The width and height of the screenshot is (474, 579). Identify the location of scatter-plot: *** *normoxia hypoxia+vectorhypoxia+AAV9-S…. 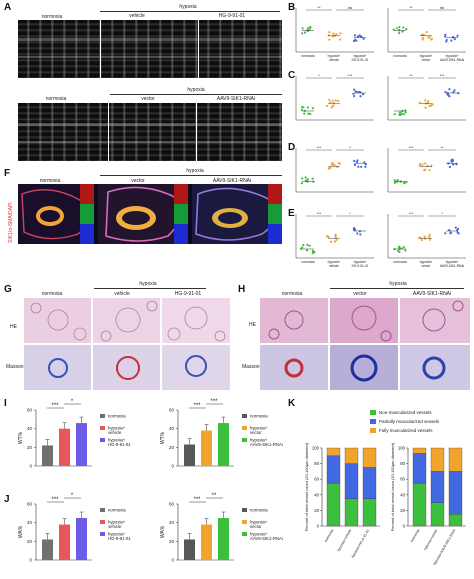
(426, 239).